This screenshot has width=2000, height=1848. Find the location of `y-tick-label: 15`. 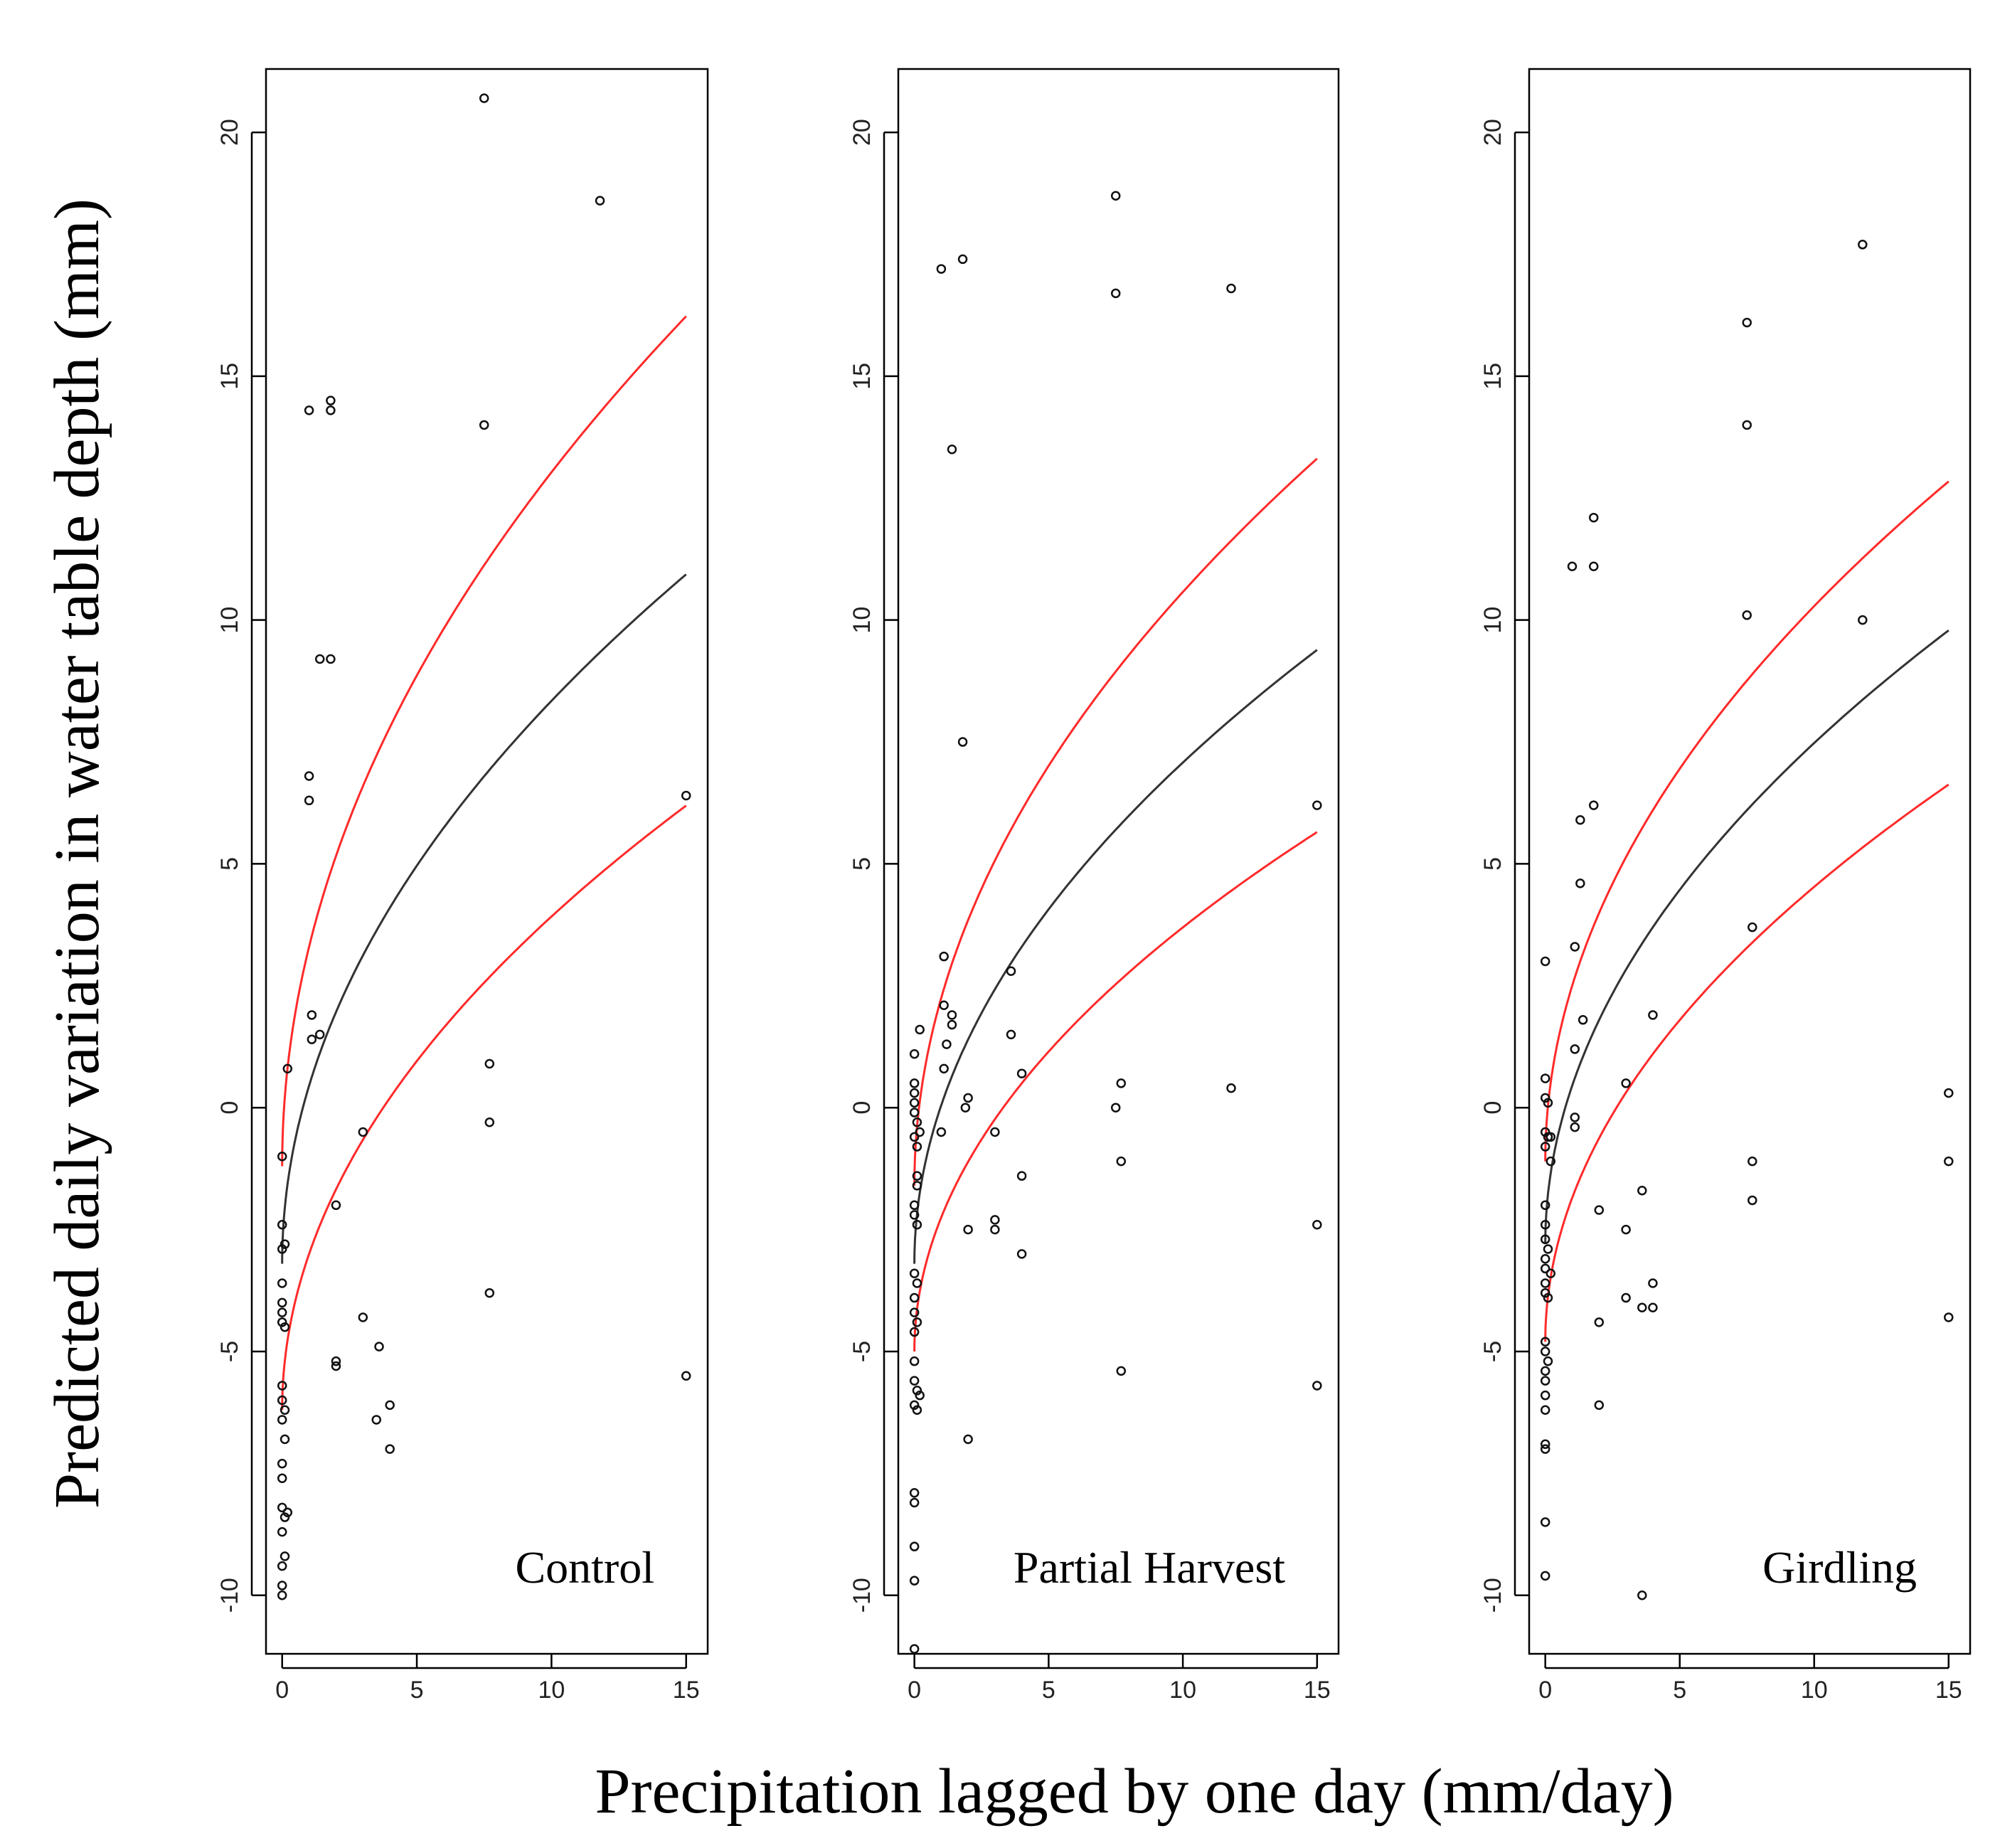

y-tick-label: 15 is located at coordinates (229, 376).